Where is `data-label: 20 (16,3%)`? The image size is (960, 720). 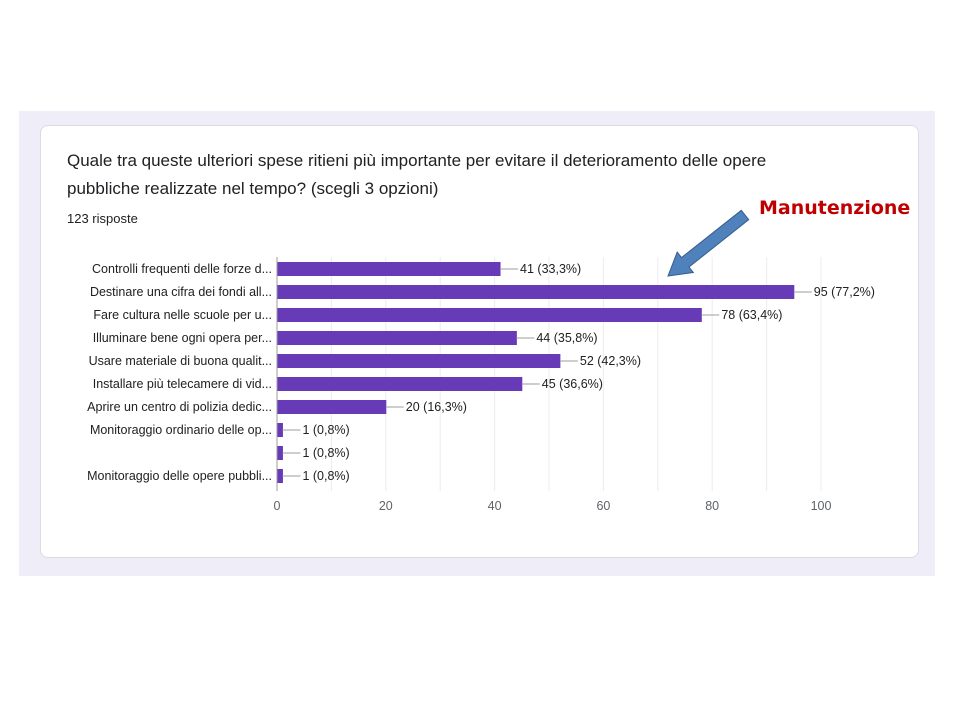 data-label: 20 (16,3%) is located at coordinates (436, 407).